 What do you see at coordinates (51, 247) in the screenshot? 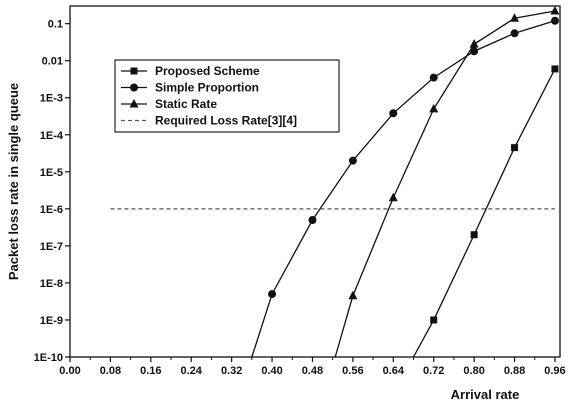
I see `y-tick-label: 1E-7` at bounding box center [51, 247].